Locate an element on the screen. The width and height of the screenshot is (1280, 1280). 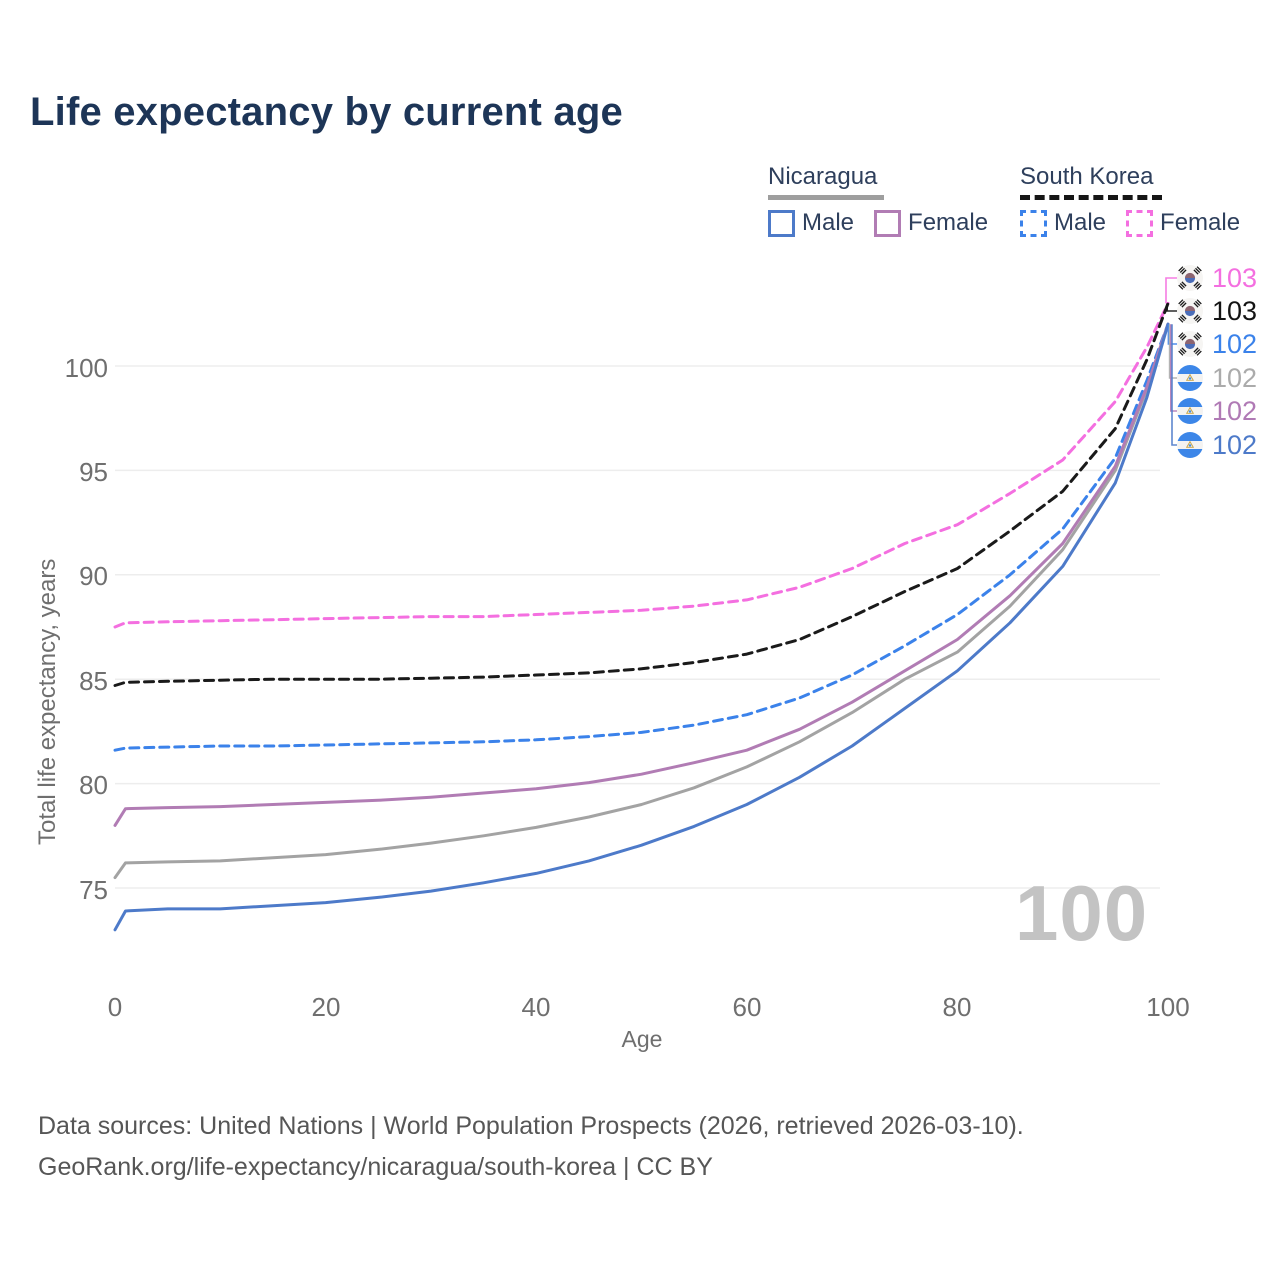
y-tick-100: 100 is located at coordinates (86, 368).